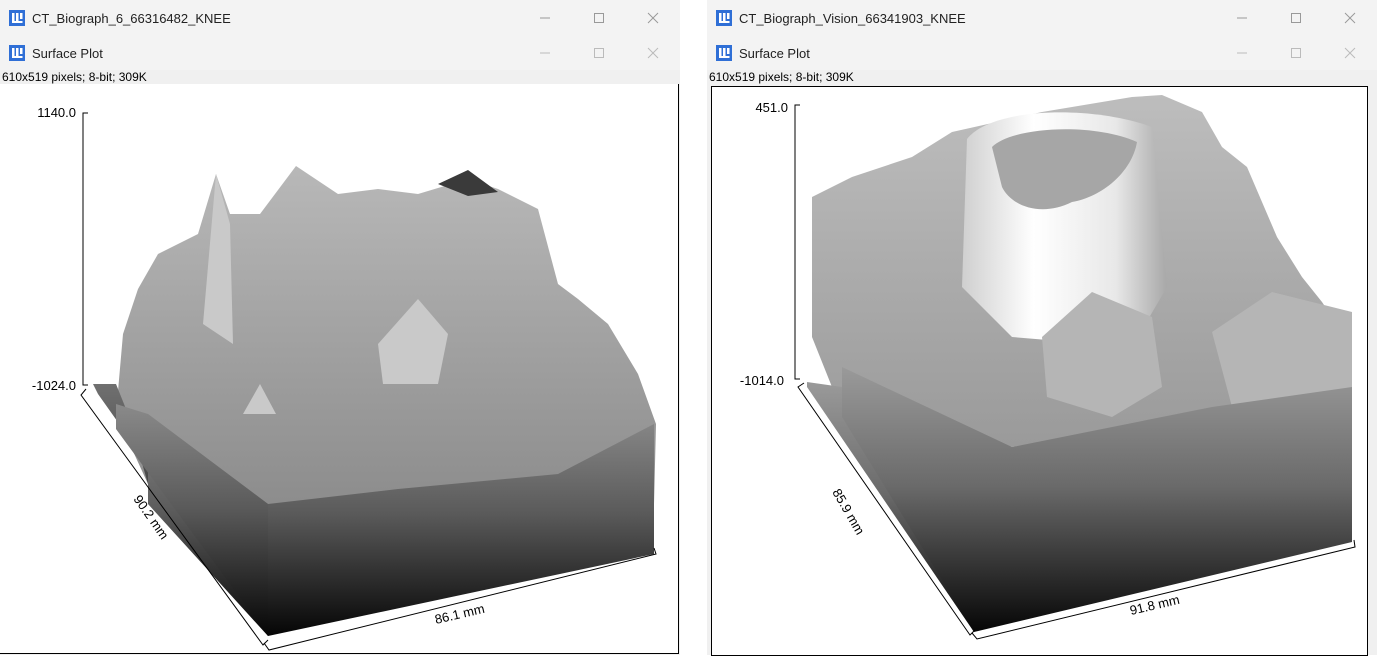 Image resolution: width=1377 pixels, height=656 pixels. Describe the element at coordinates (459, 614) in the screenshot. I see `x-axis-label: 86.1 mm` at that location.